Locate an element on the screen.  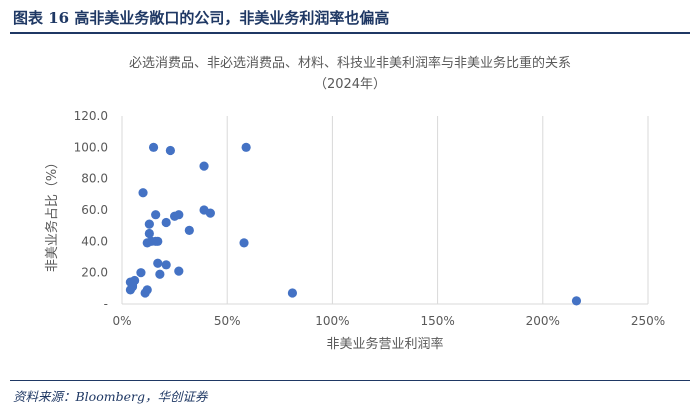
footer-divider is located at coordinates (350, 380).